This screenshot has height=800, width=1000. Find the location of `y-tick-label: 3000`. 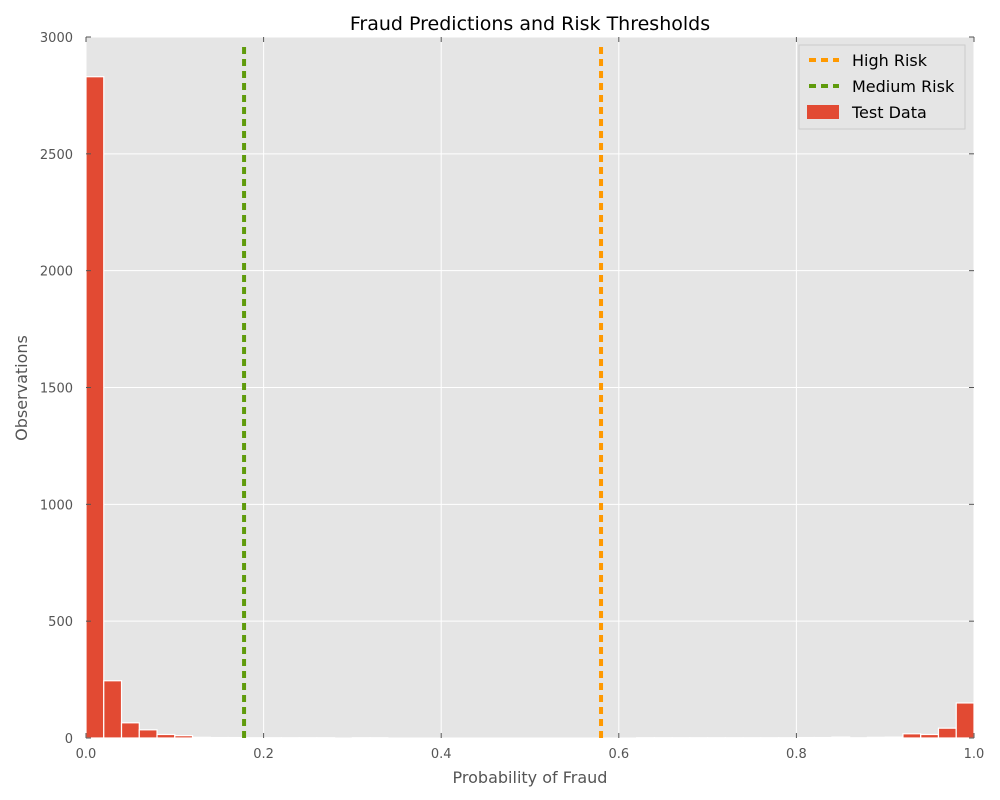

y-tick-label: 3000 is located at coordinates (56, 38).